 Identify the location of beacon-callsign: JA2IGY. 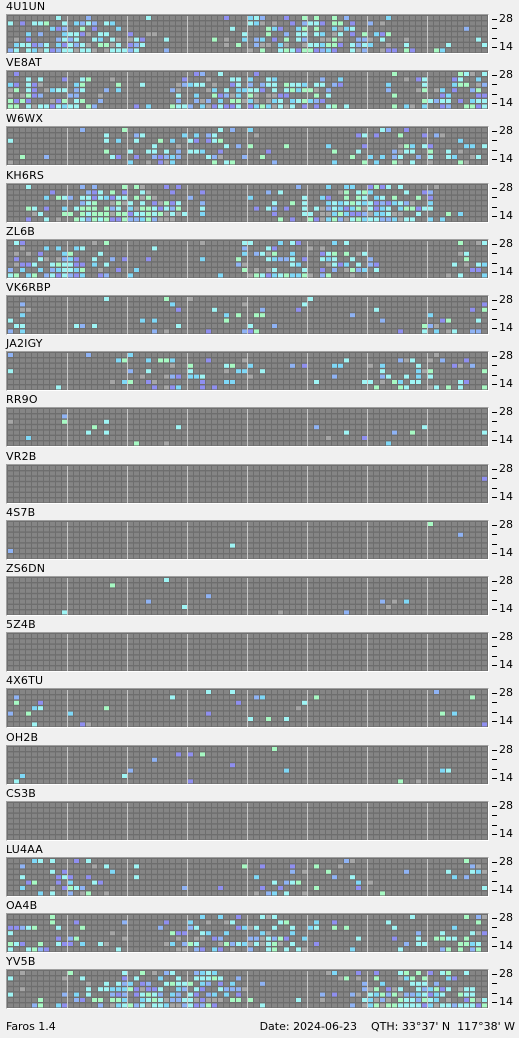
(24, 344).